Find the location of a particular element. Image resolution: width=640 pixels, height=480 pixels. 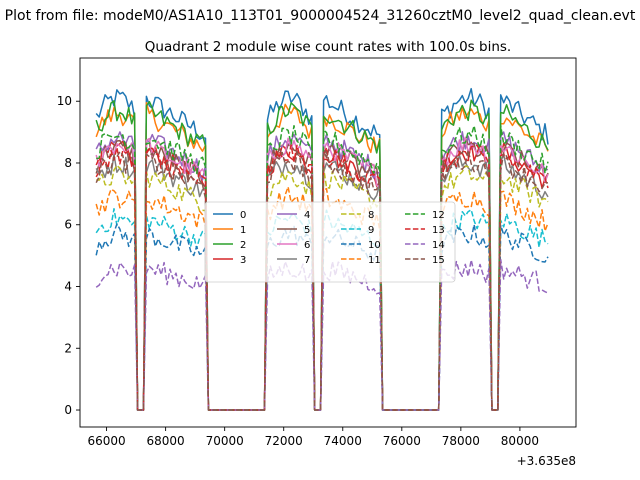

legend-label-8: 8 is located at coordinates (371, 215).